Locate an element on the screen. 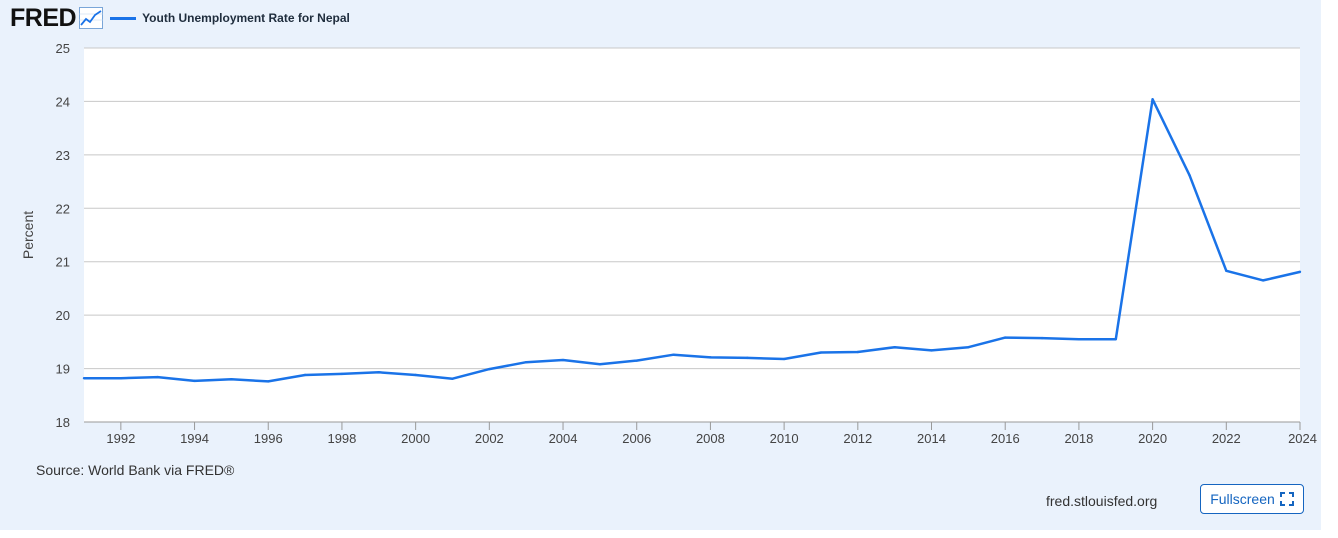 Image resolution: width=1338 pixels, height=538 pixels. source-note: Source: World Bank via FRED® is located at coordinates (135, 470).